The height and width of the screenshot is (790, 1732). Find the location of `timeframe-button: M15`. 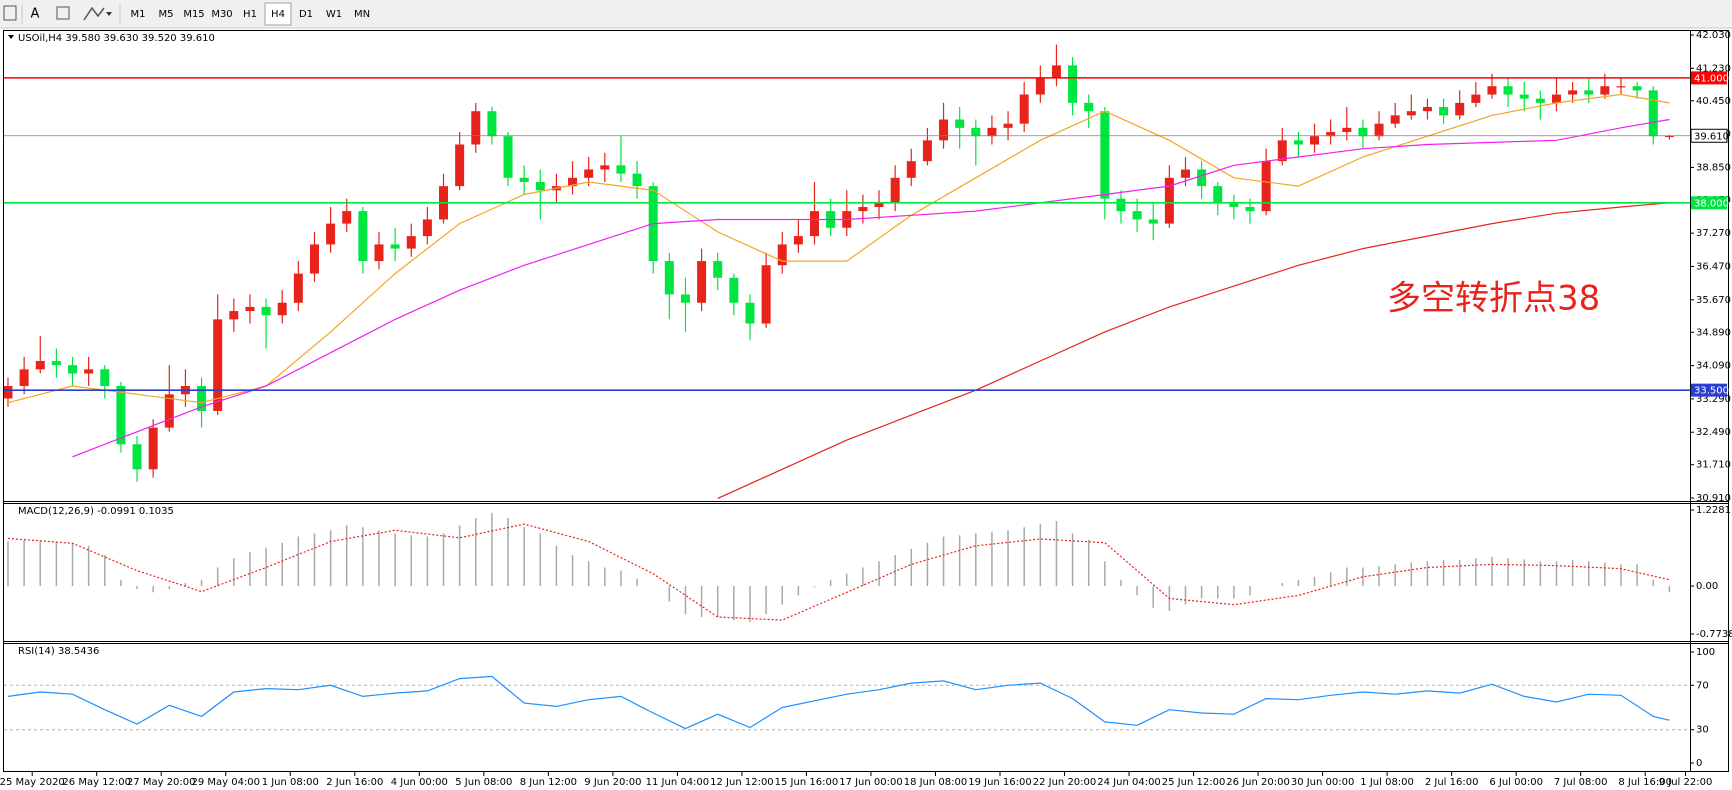

timeframe-button: M15 is located at coordinates (193, 14).